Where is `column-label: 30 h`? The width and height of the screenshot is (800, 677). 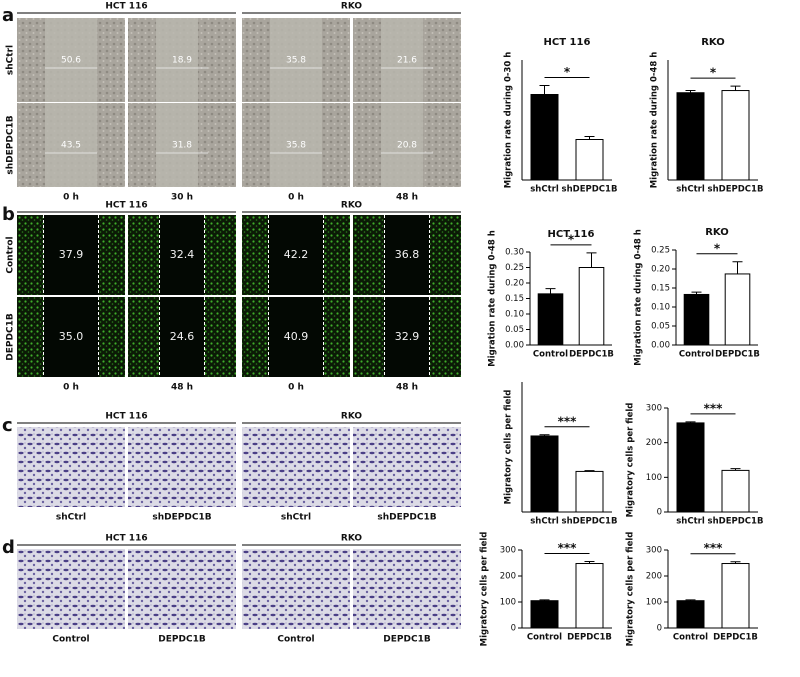 column-label: 30 h is located at coordinates (182, 198).